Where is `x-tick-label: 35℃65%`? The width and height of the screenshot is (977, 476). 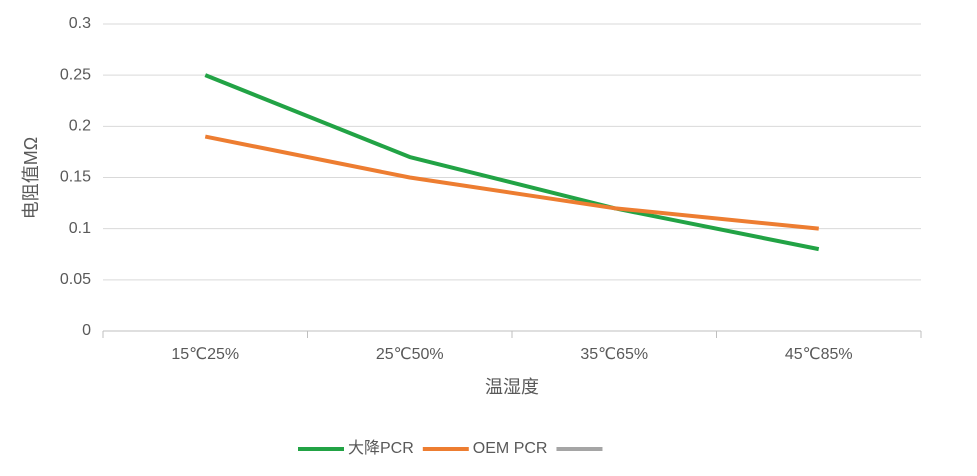 x-tick-label: 35℃65% is located at coordinates (614, 354).